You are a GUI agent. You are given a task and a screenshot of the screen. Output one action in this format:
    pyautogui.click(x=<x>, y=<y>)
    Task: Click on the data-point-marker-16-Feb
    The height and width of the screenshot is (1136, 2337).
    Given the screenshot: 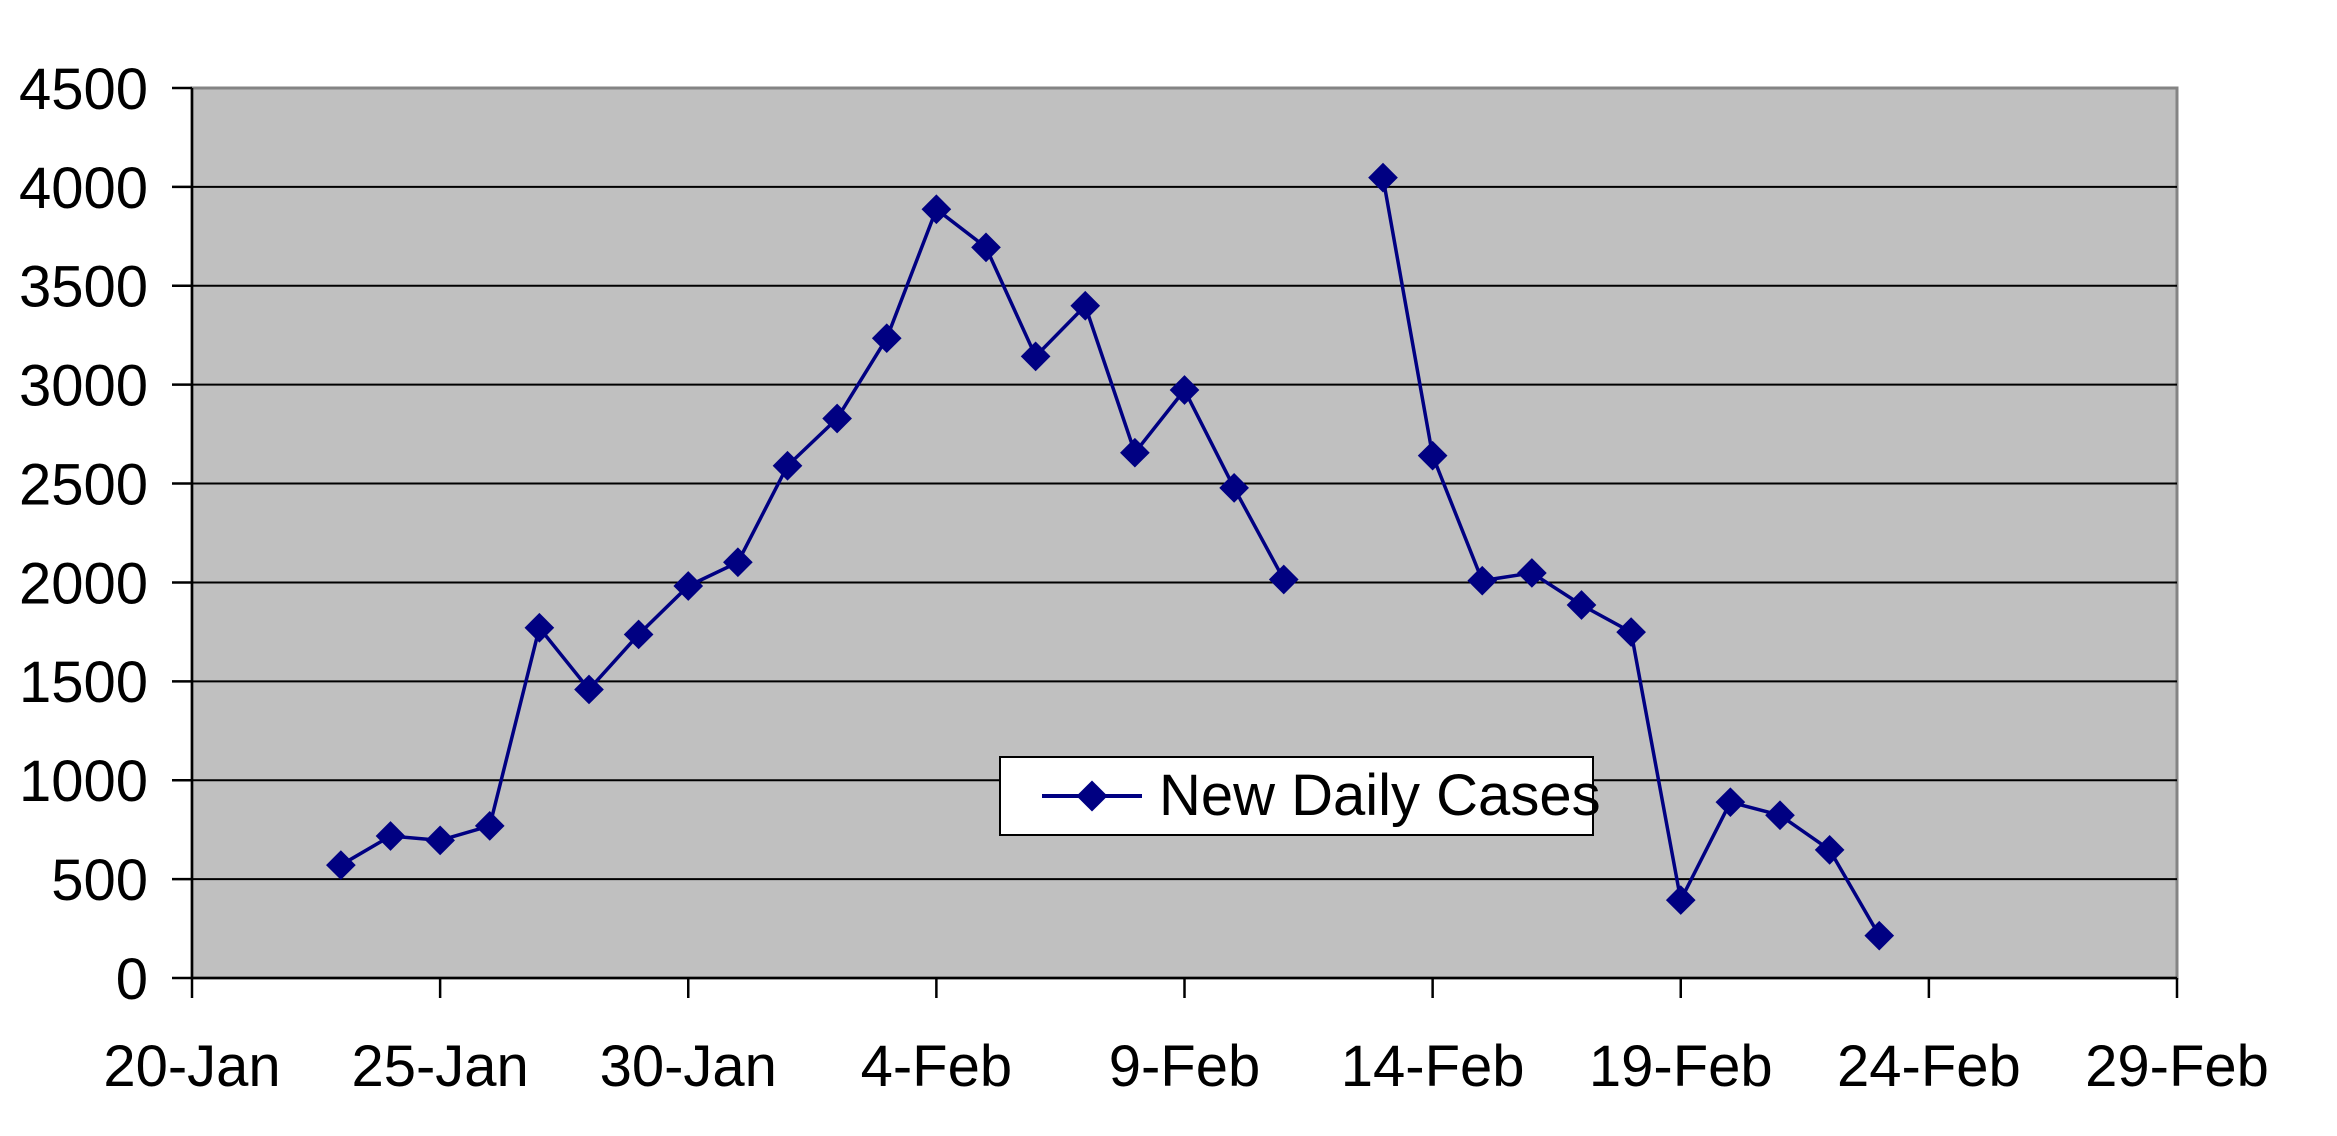 What is the action you would take?
    pyautogui.click(x=1532, y=573)
    